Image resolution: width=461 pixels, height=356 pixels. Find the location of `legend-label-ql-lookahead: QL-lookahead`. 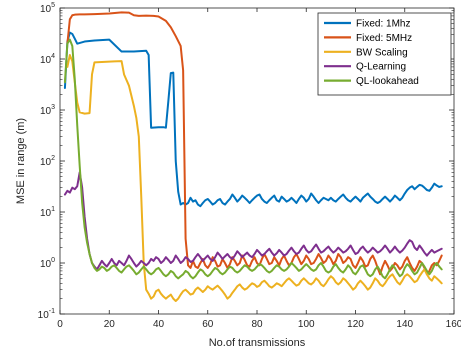

legend-label-ql-lookahead: QL-lookahead is located at coordinates (387, 81).